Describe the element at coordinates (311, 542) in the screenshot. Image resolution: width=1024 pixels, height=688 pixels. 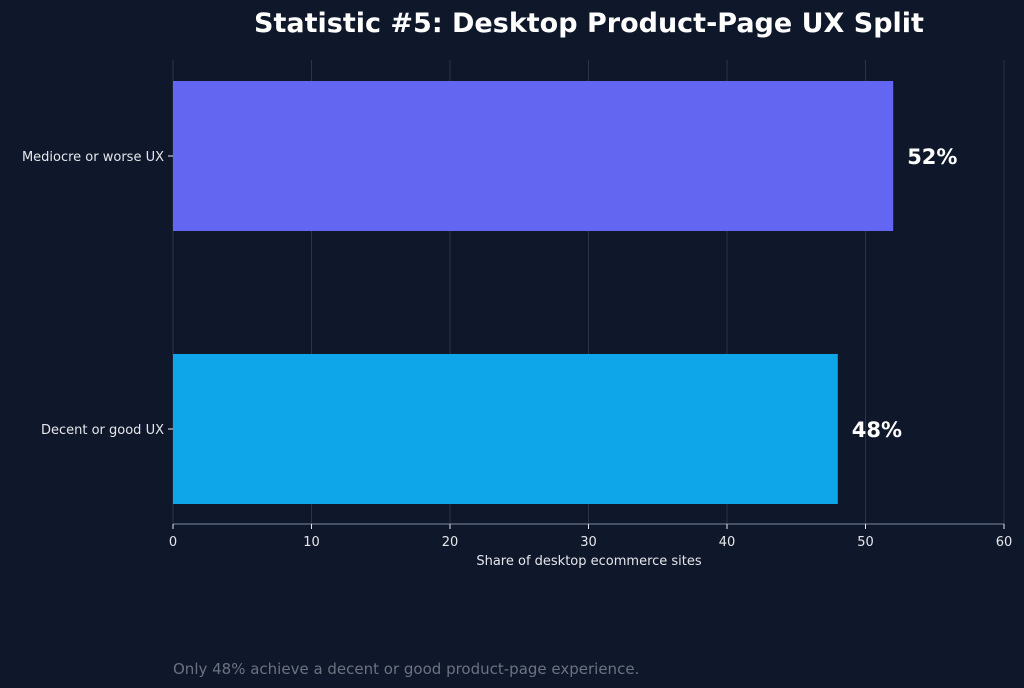
I see `x-tick-label-1: 10` at that location.